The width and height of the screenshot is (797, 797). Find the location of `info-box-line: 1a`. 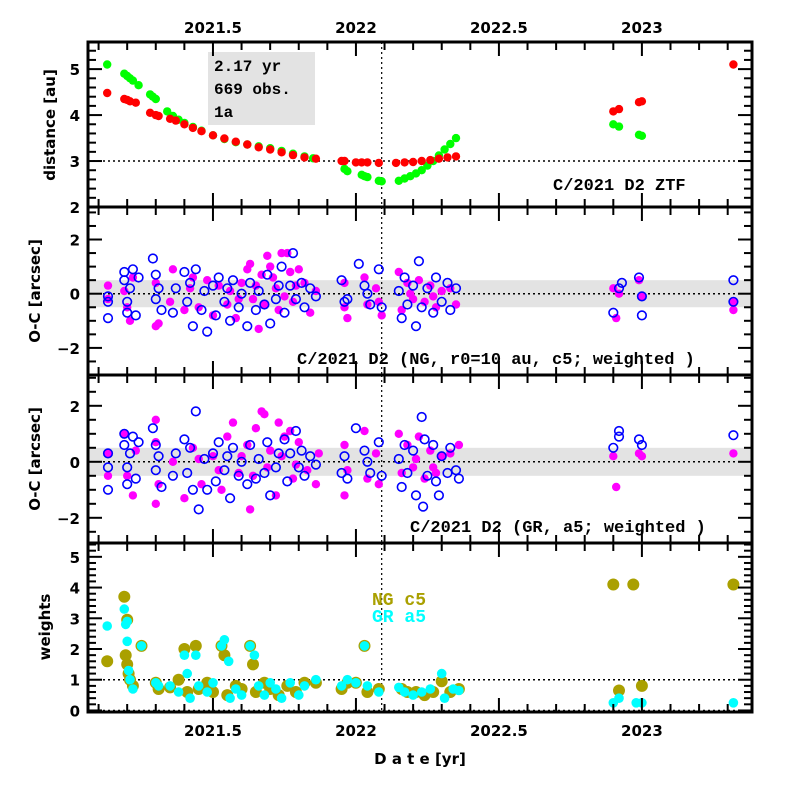

info-box-line: 1a is located at coordinates (224, 113).